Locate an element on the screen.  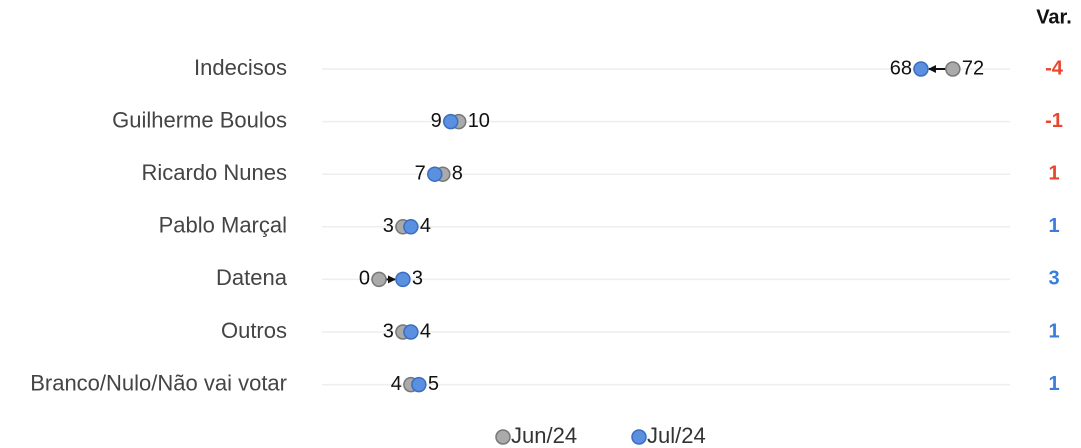
variation-label: 3 is located at coordinates (1053, 279).